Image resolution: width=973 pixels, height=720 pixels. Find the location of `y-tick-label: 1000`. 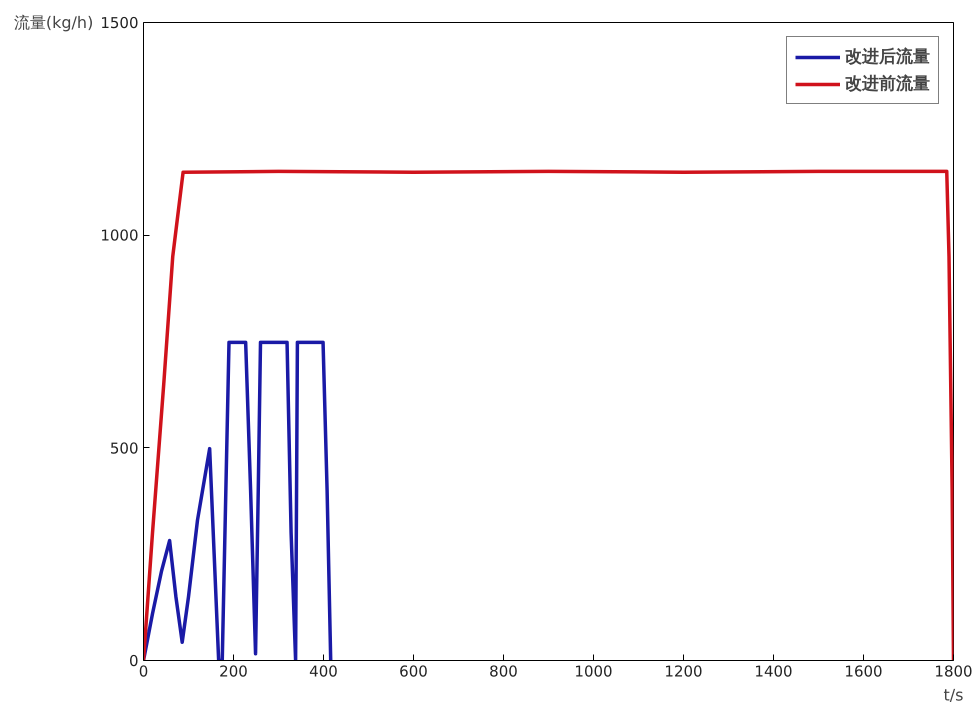

y-tick-label: 1000 is located at coordinates (119, 235).